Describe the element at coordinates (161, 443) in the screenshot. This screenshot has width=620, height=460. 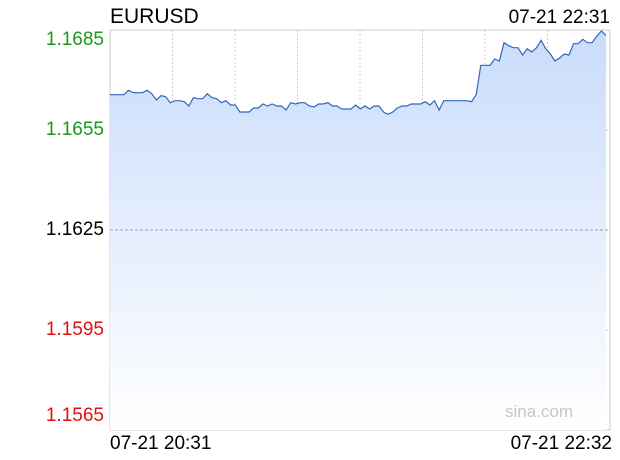
I see `x-label-start: 07-21 20:31` at that location.